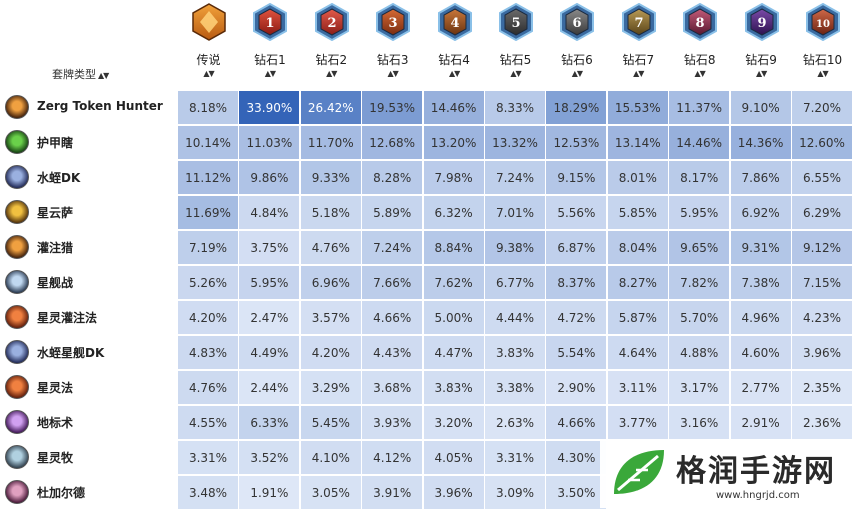 Image resolution: width=854 pixels, height=509 pixels. I want to click on rank-column-header: 传说 ▲▼, so click(208, 45).